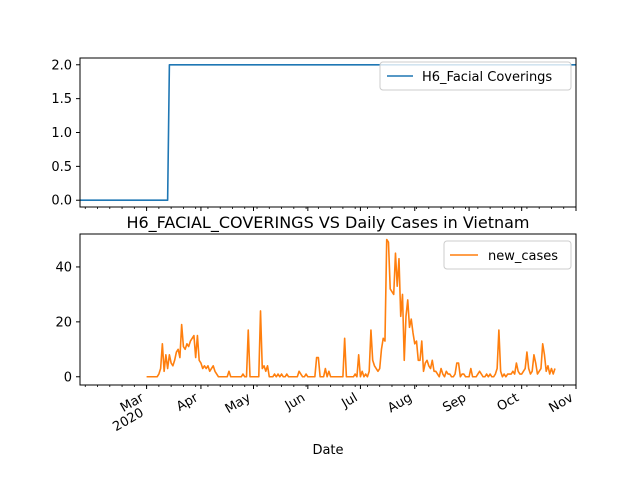  What do you see at coordinates (508, 402) in the screenshot?
I see `x-tick-label: Oct` at bounding box center [508, 402].